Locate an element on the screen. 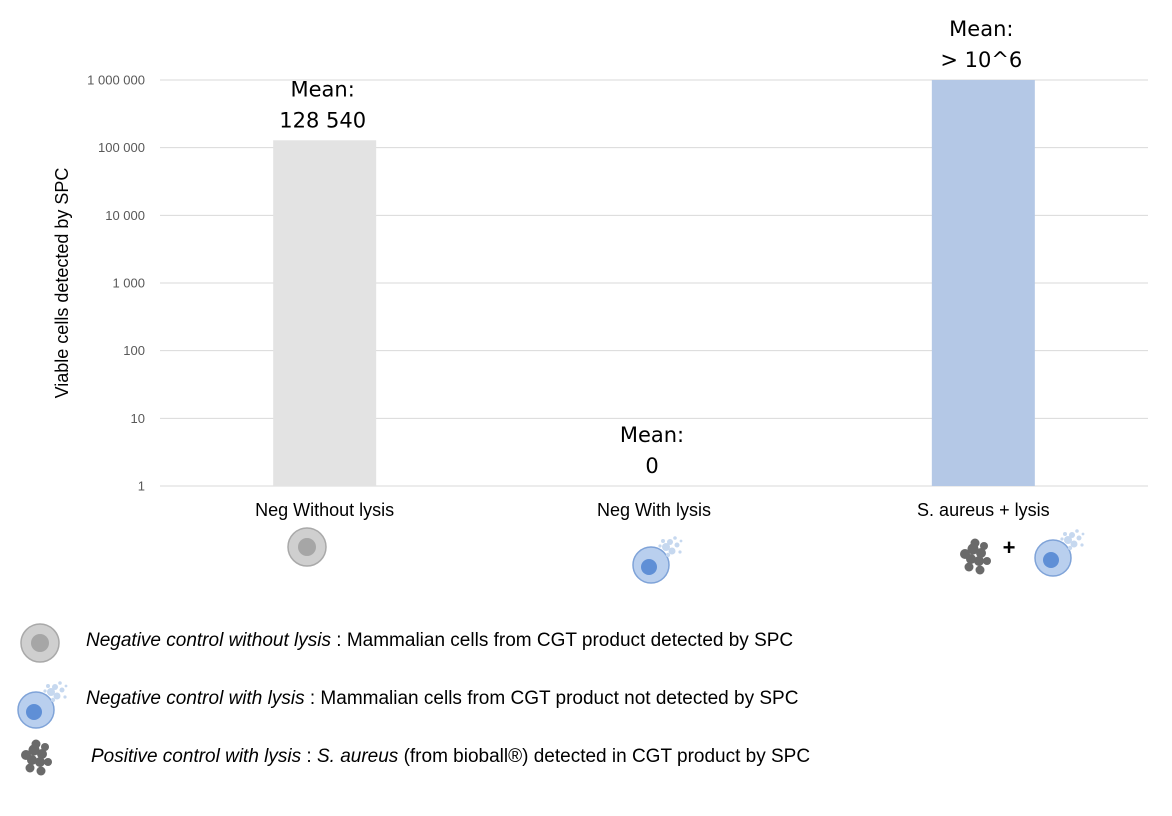 Image resolution: width=1172 pixels, height=816 pixels. data-label-value: 128 540 is located at coordinates (322, 120).